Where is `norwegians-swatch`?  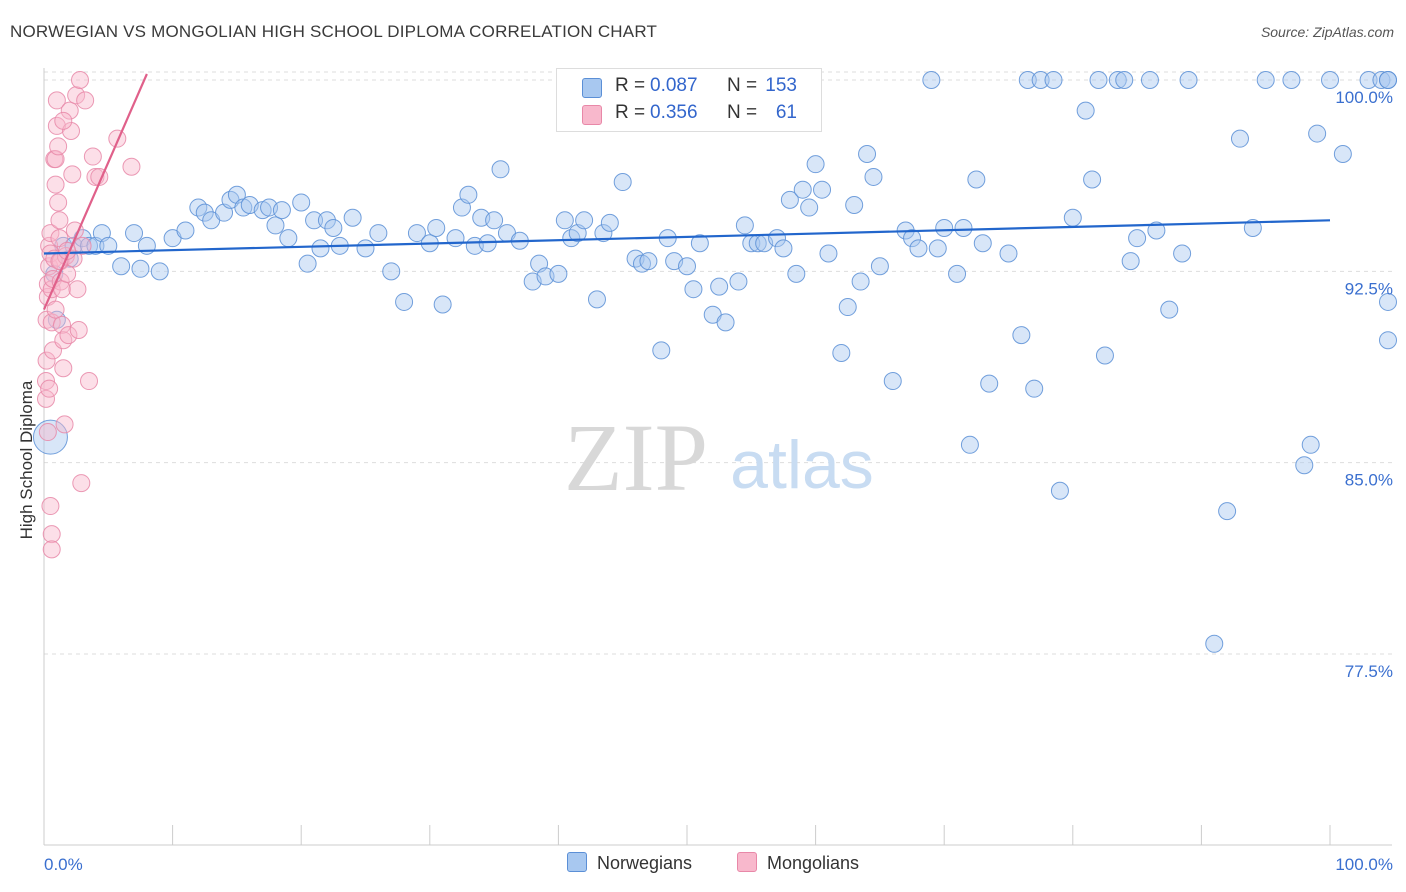 norwegians-swatch is located at coordinates (592, 88).